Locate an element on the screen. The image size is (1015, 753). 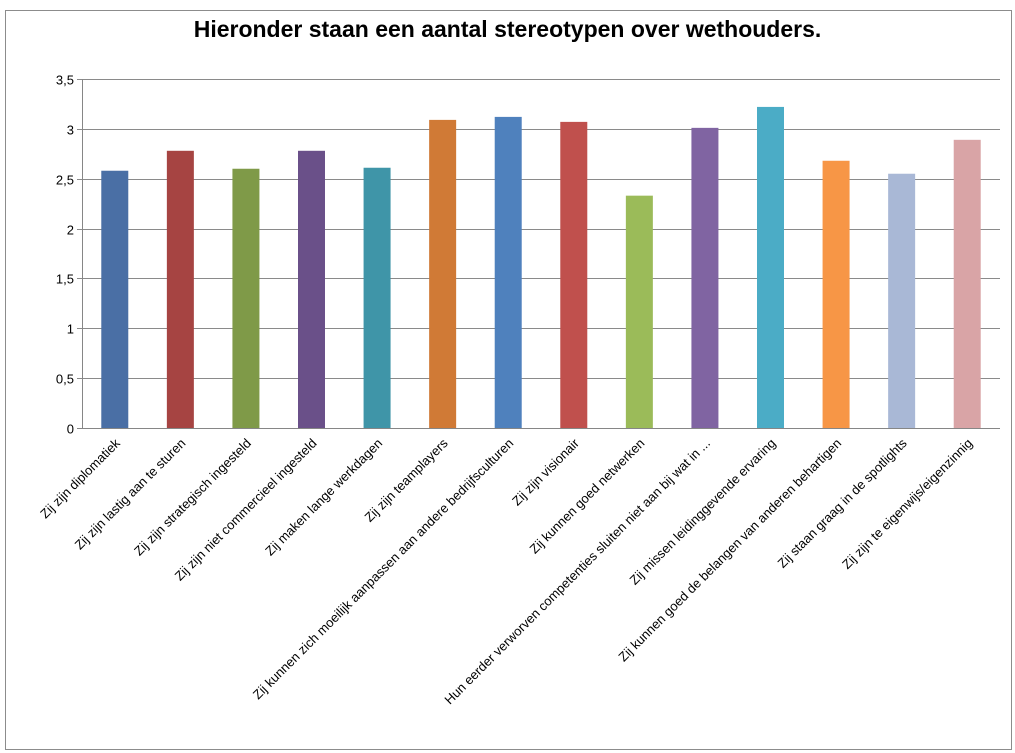
x-tick-label: Zij zijn strategisch ingesteld is located at coordinates (192, 497).